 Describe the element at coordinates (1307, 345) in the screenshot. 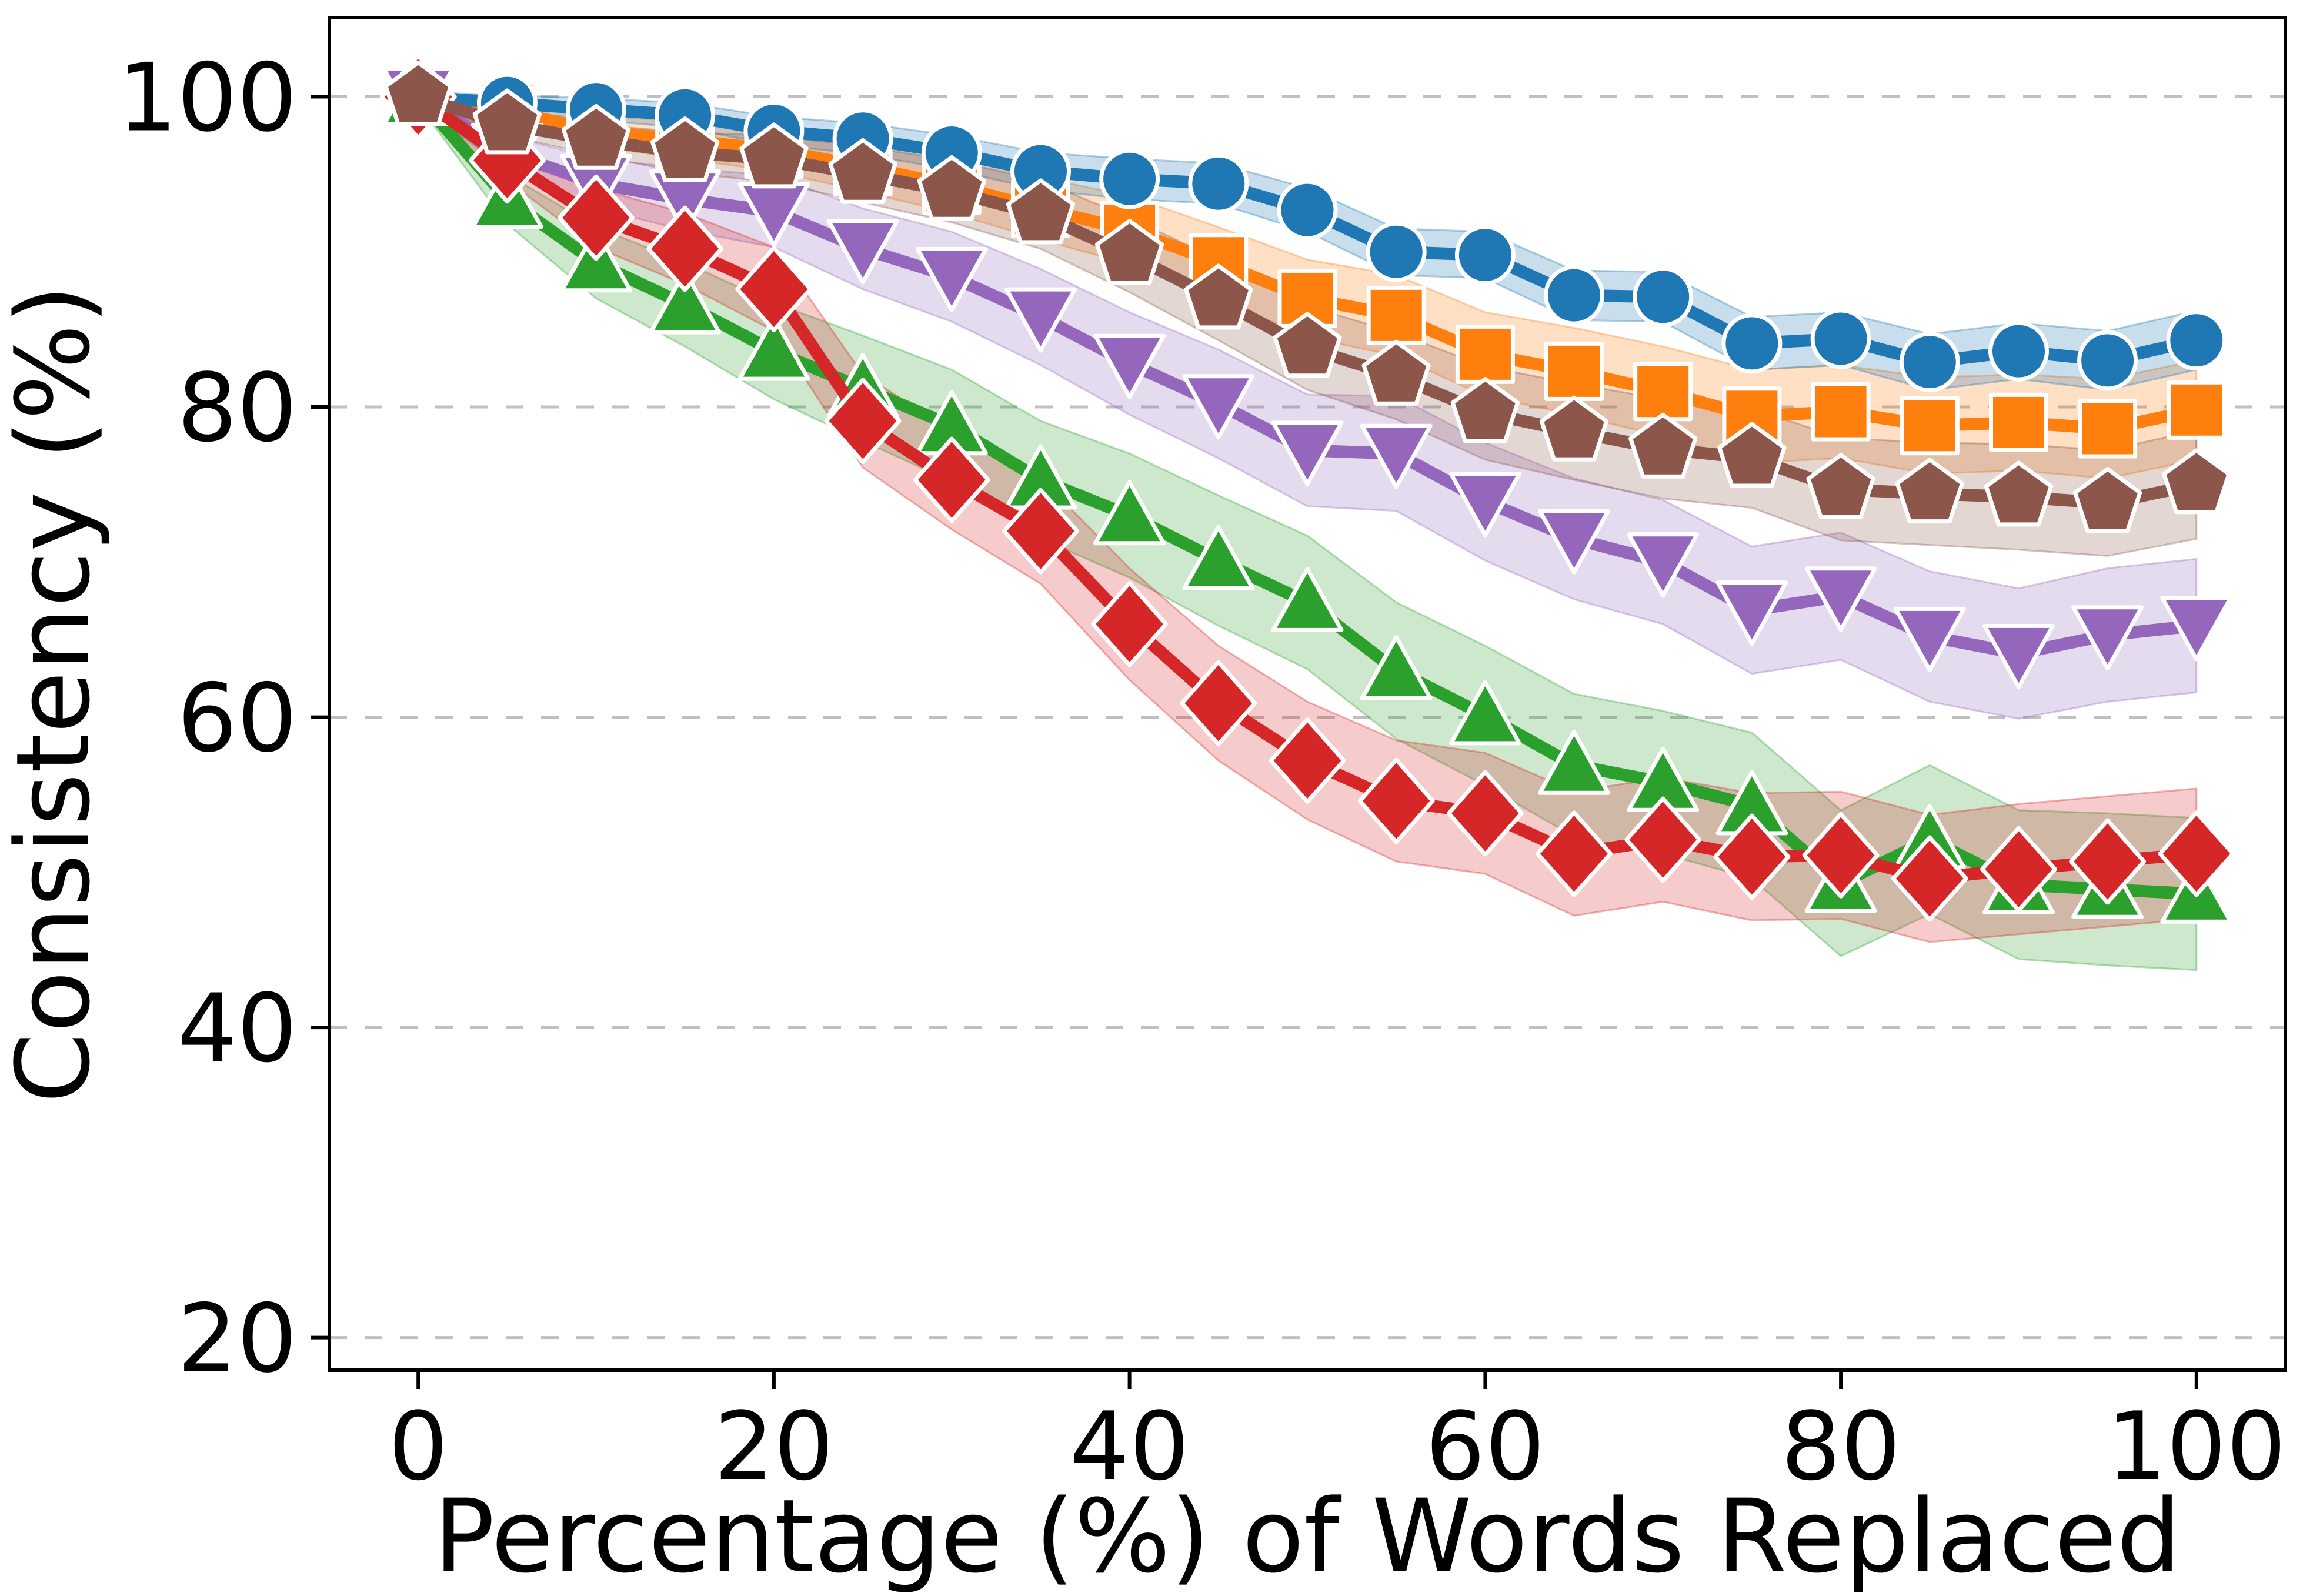

I see `brown-pentagon-marker-x50` at that location.